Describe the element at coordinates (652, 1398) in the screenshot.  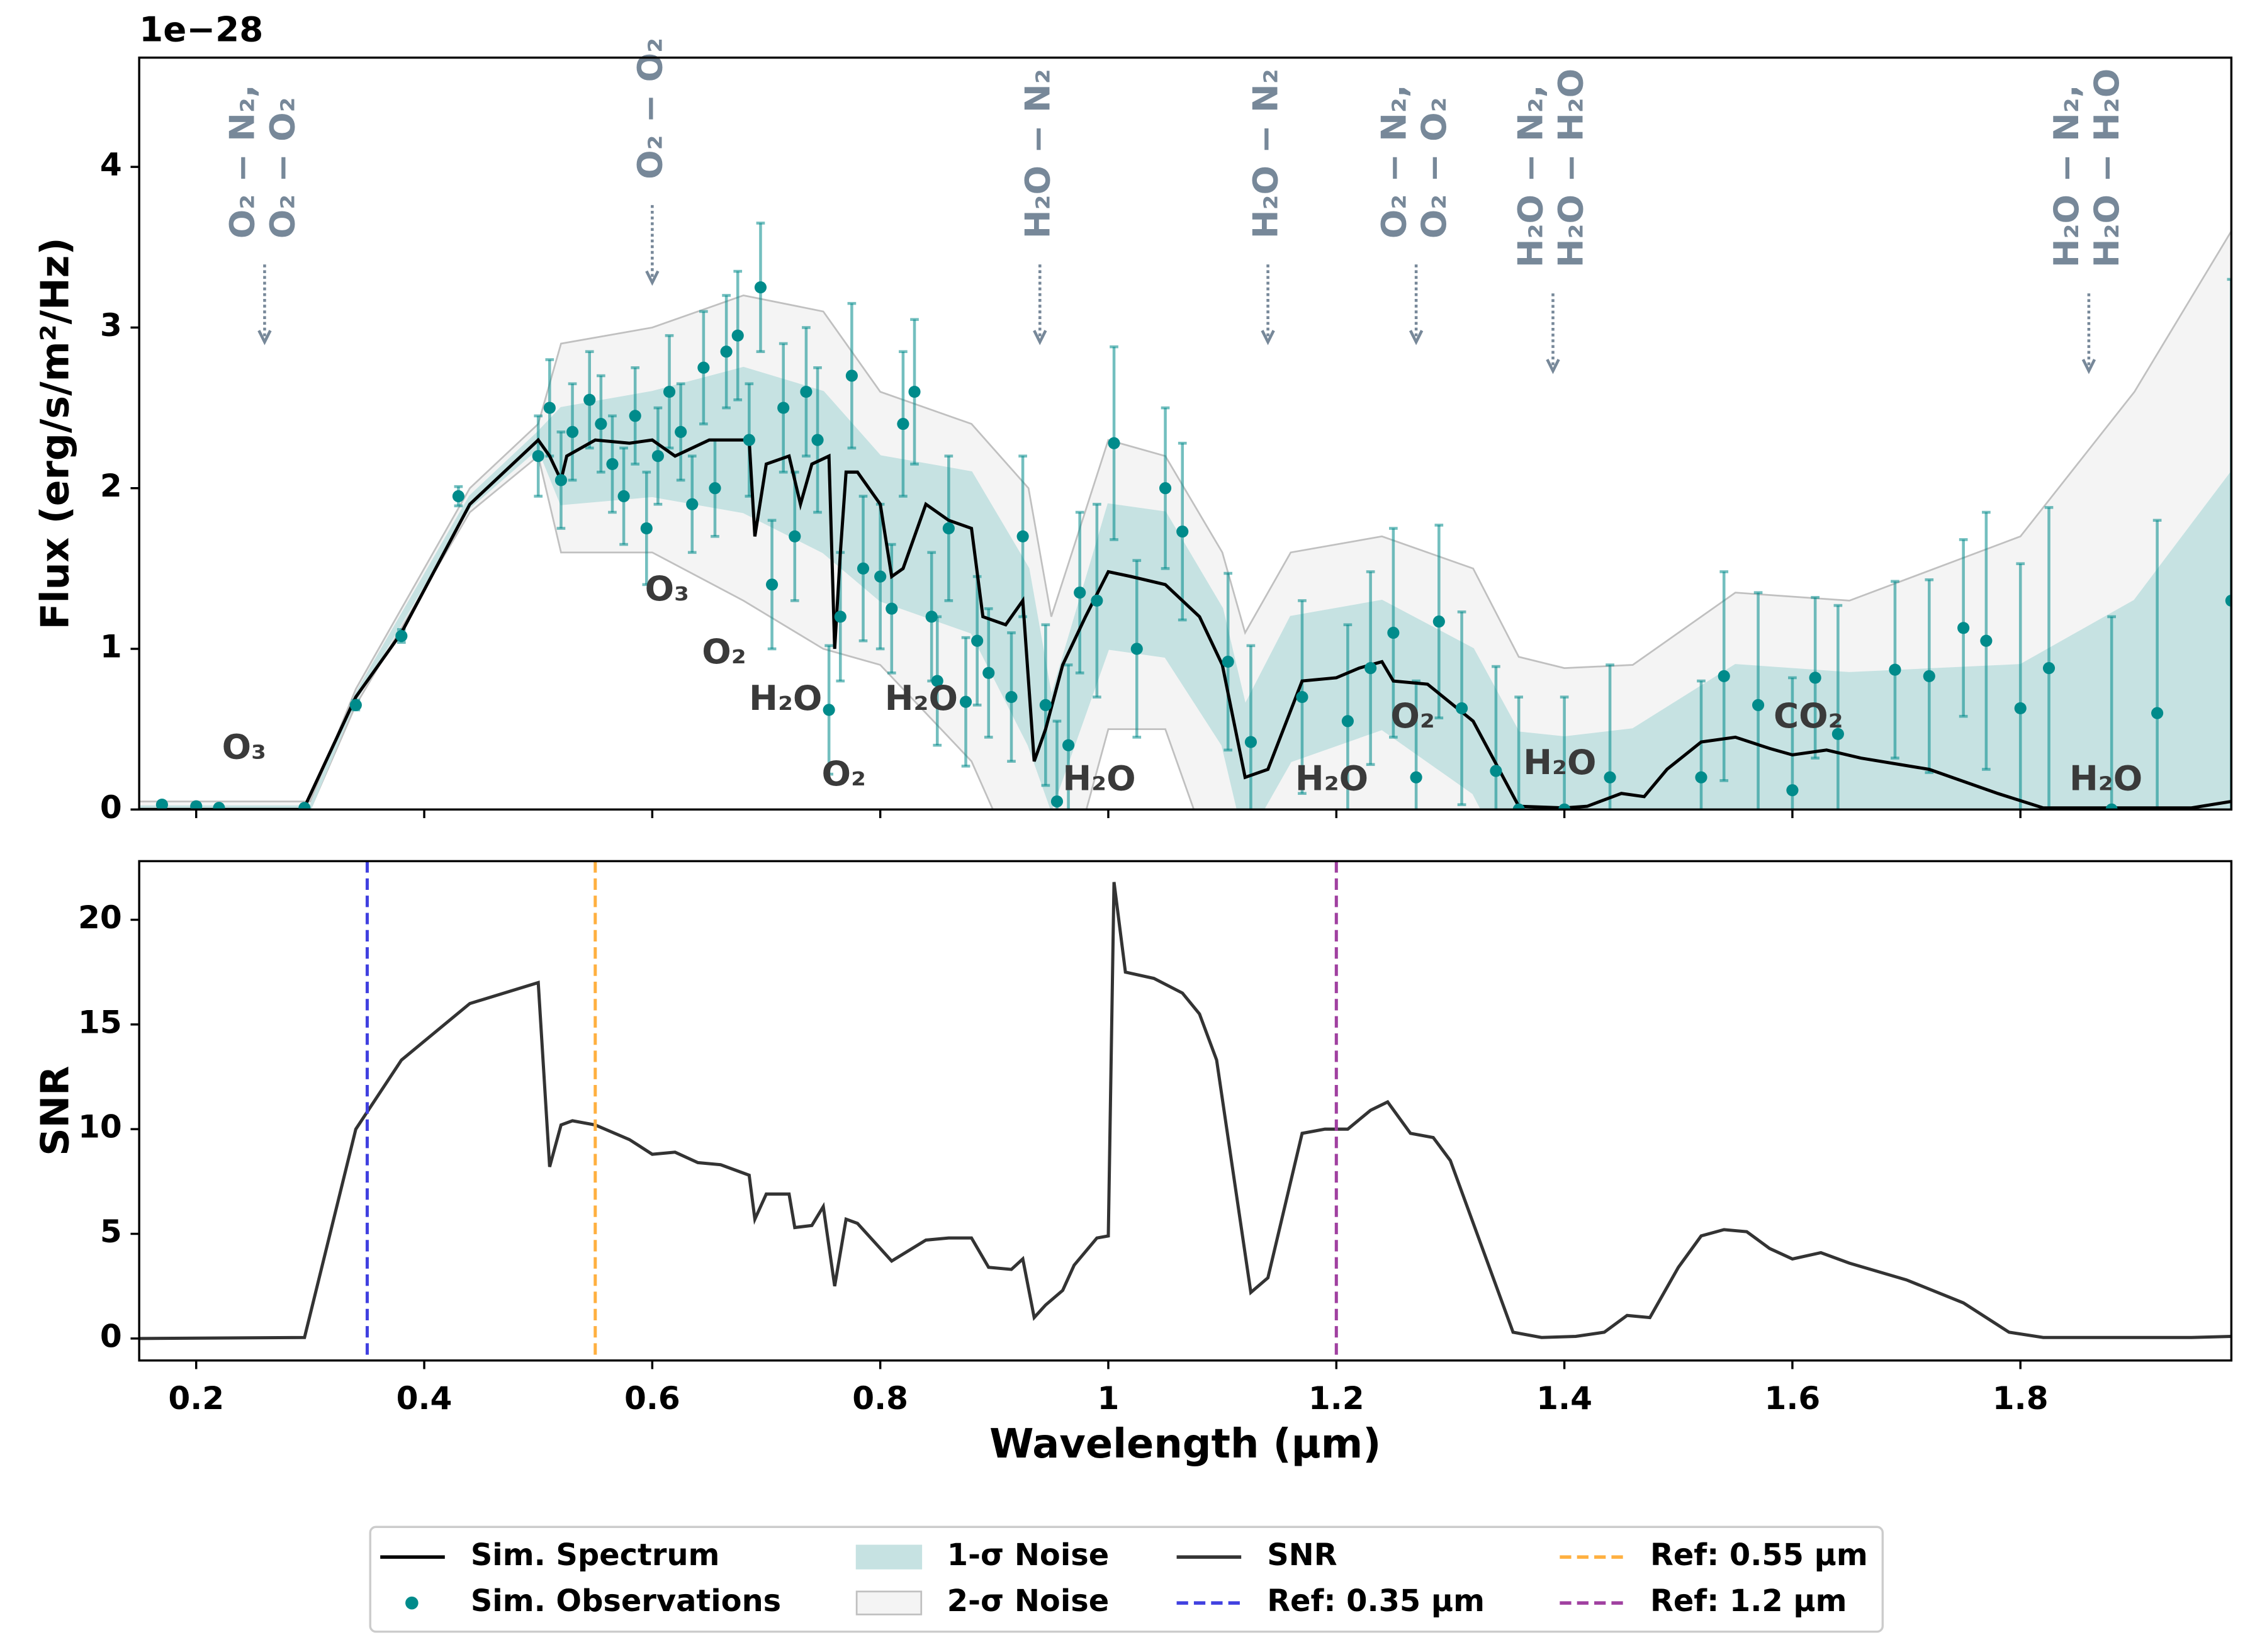
I see `x-tick-label: 0.6` at that location.